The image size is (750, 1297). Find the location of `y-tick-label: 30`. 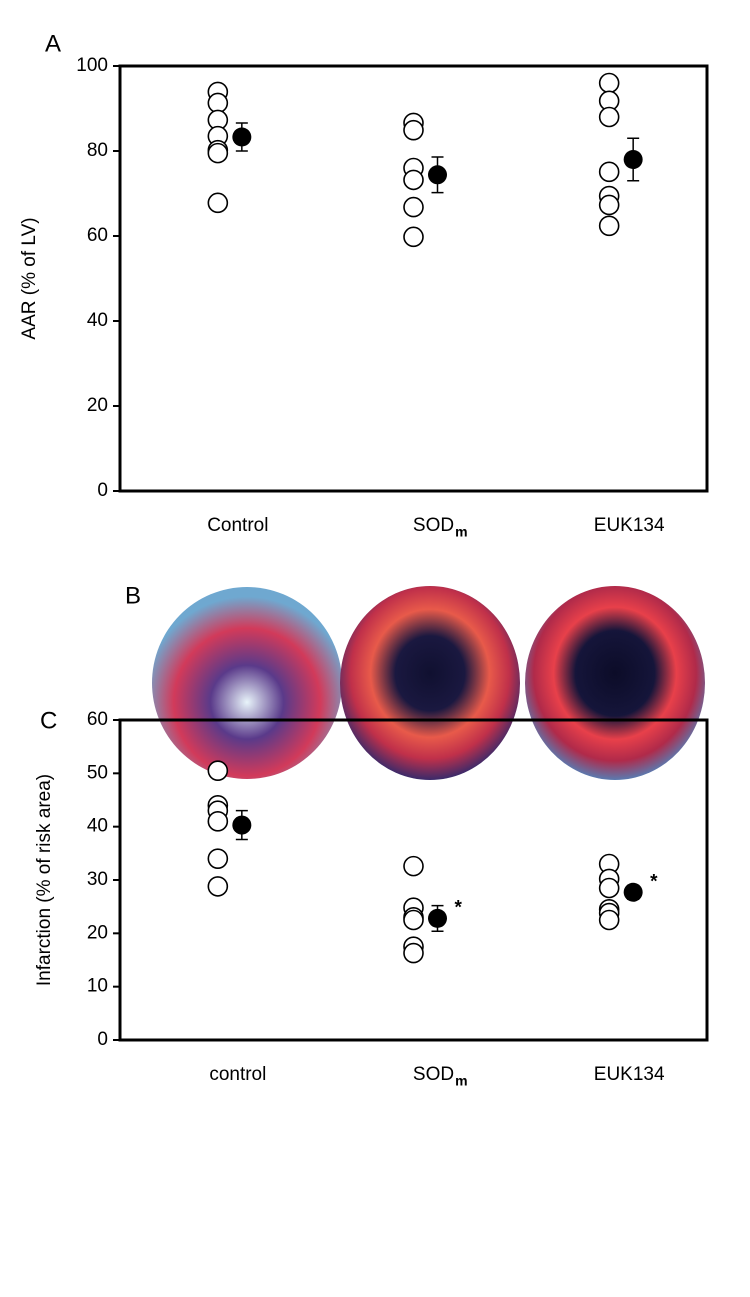

y-tick-label: 30 is located at coordinates (97, 879).